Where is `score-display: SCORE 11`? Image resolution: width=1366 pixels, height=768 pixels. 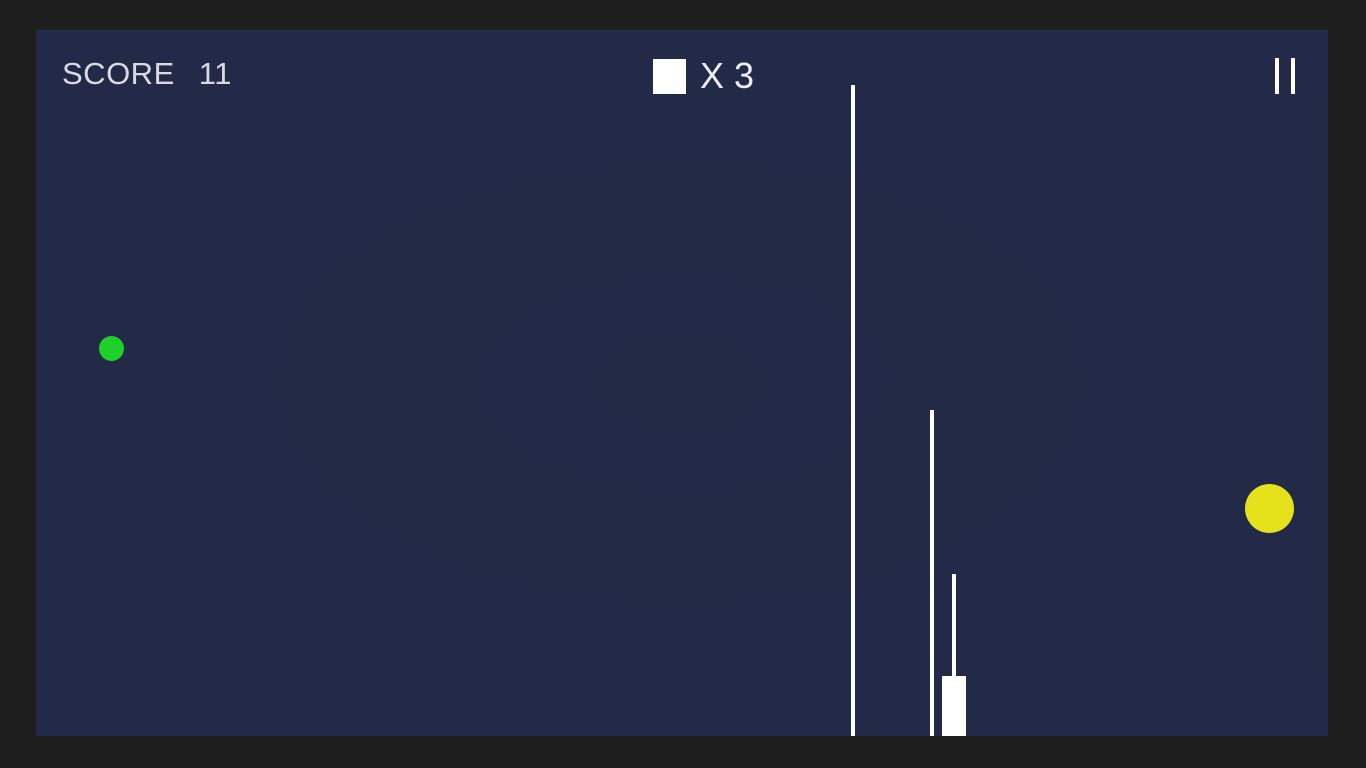 score-display: SCORE 11 is located at coordinates (147, 74).